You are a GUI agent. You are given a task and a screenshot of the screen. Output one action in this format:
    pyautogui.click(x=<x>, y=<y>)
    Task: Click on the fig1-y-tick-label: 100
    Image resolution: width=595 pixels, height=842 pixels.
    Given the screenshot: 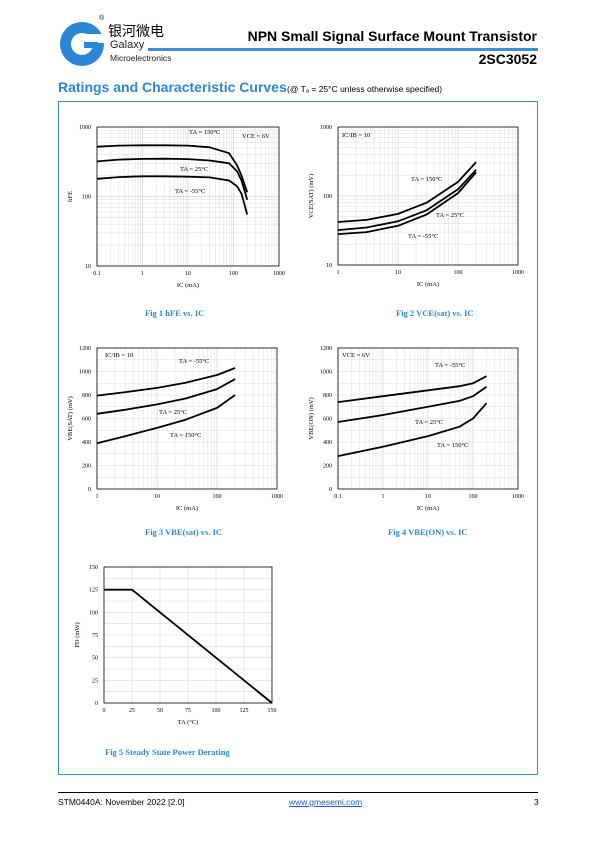 What is the action you would take?
    pyautogui.click(x=86, y=198)
    